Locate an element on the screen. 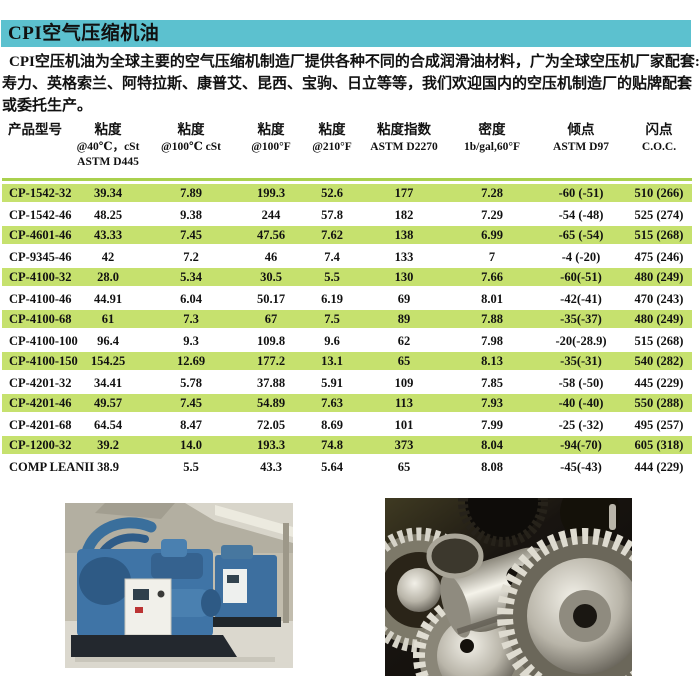 This screenshot has height=684, width=700. spec-value: 74.8 is located at coordinates (332, 445).